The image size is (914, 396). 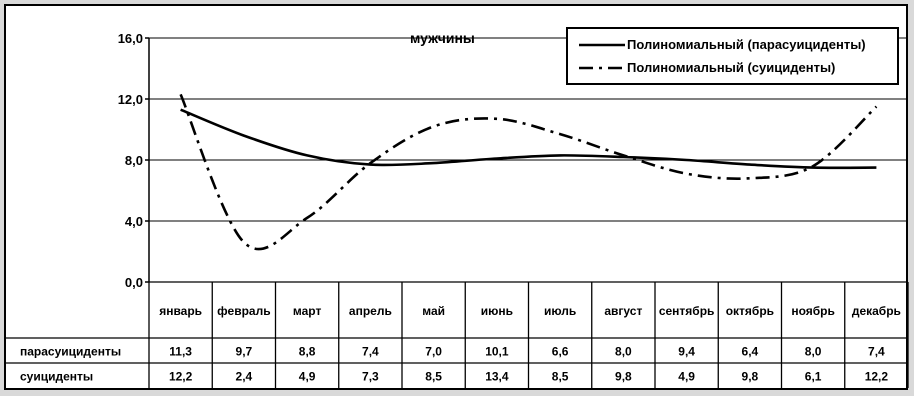 I want to click on legend-entry: Полиномиальный (суициденты), so click(x=731, y=67).